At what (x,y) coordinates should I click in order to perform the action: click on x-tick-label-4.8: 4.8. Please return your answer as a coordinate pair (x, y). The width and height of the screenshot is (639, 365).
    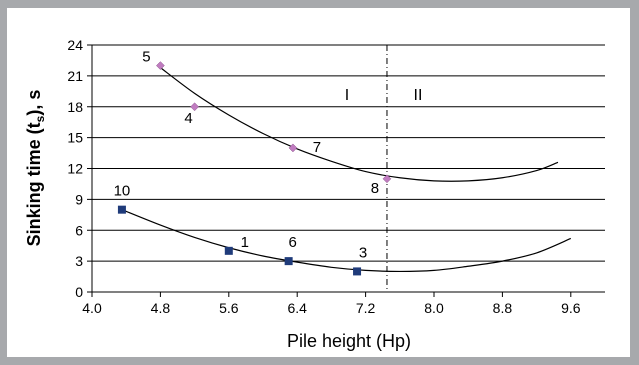
    Looking at the image, I should click on (161, 308).